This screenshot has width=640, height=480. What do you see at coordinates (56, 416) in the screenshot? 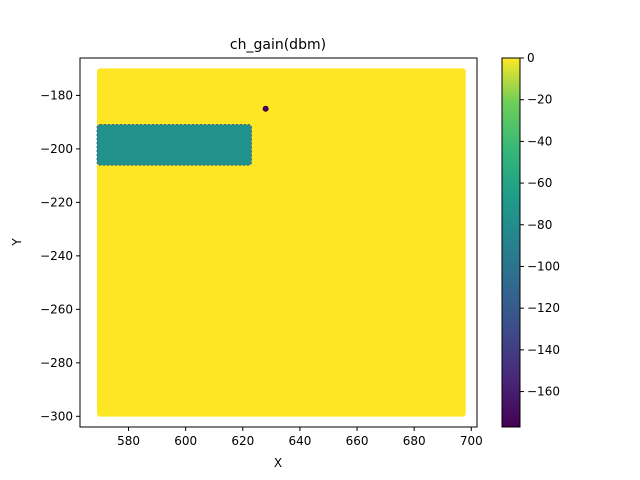
I see `y-tick-label: −300` at bounding box center [56, 416].